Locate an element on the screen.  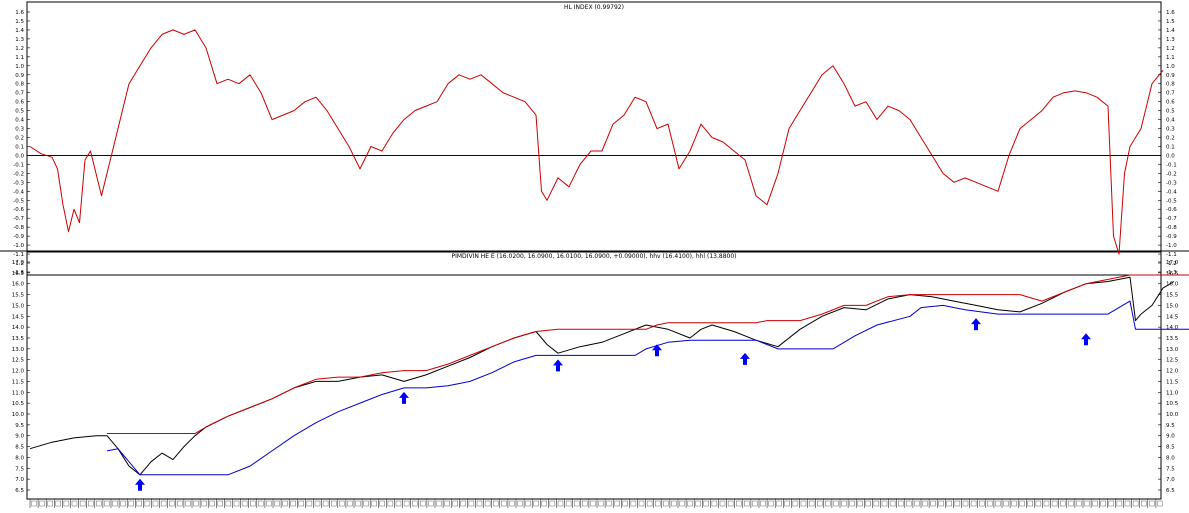
top-y-tick-label-right: -1.2 is located at coordinates (1171, 264).